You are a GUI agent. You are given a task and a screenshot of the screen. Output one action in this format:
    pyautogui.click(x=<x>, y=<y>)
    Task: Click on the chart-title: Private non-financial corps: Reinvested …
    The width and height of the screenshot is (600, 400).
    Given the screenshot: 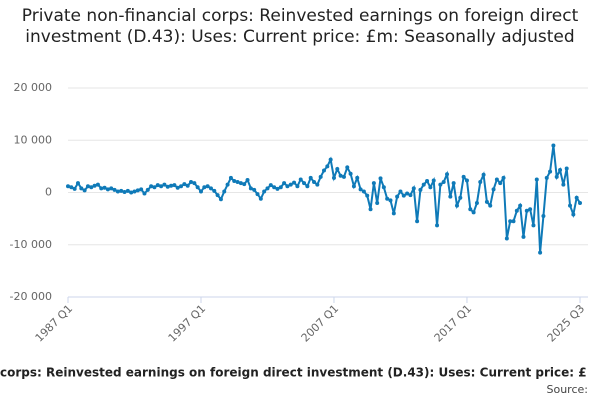 What is the action you would take?
    pyautogui.click(x=300, y=26)
    